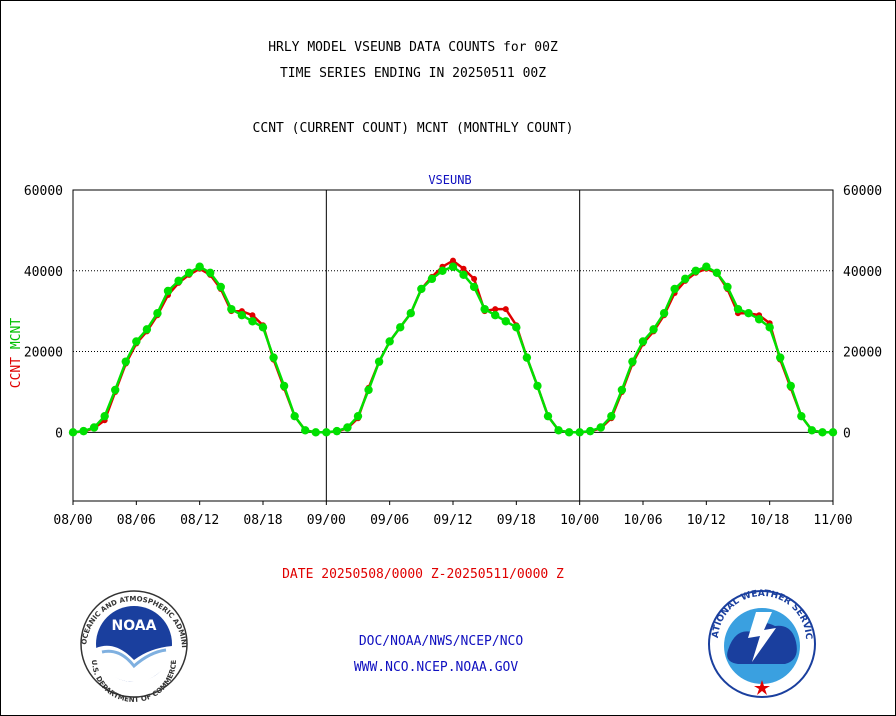  What do you see at coordinates (769, 520) in the screenshot?
I see `x-tick-label: 10/18` at bounding box center [769, 520].